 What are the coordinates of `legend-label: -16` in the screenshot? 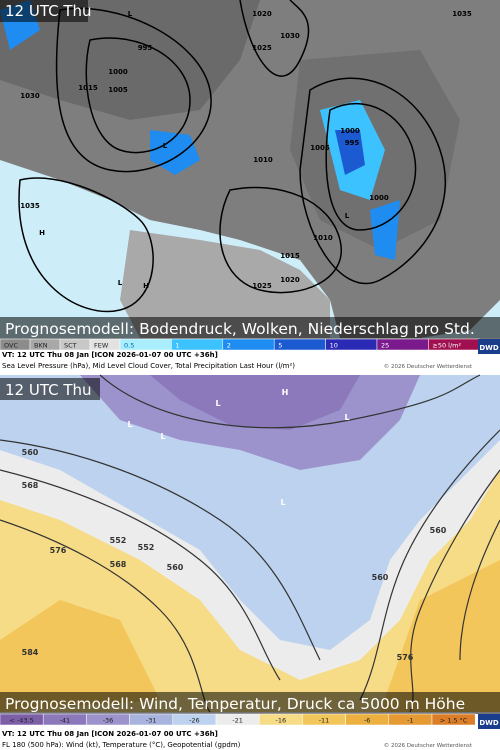 It's located at (280, 721).